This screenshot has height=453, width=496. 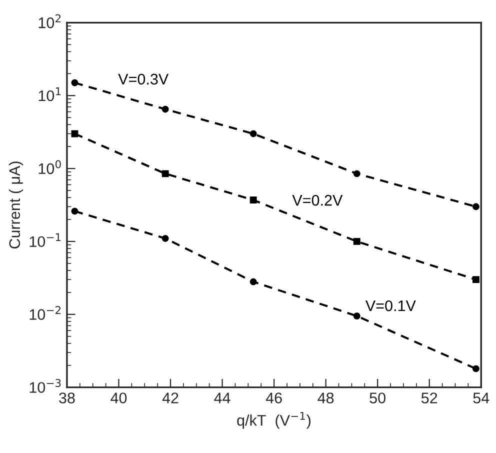 What do you see at coordinates (222, 398) in the screenshot?
I see `x-tick-label: 44` at bounding box center [222, 398].